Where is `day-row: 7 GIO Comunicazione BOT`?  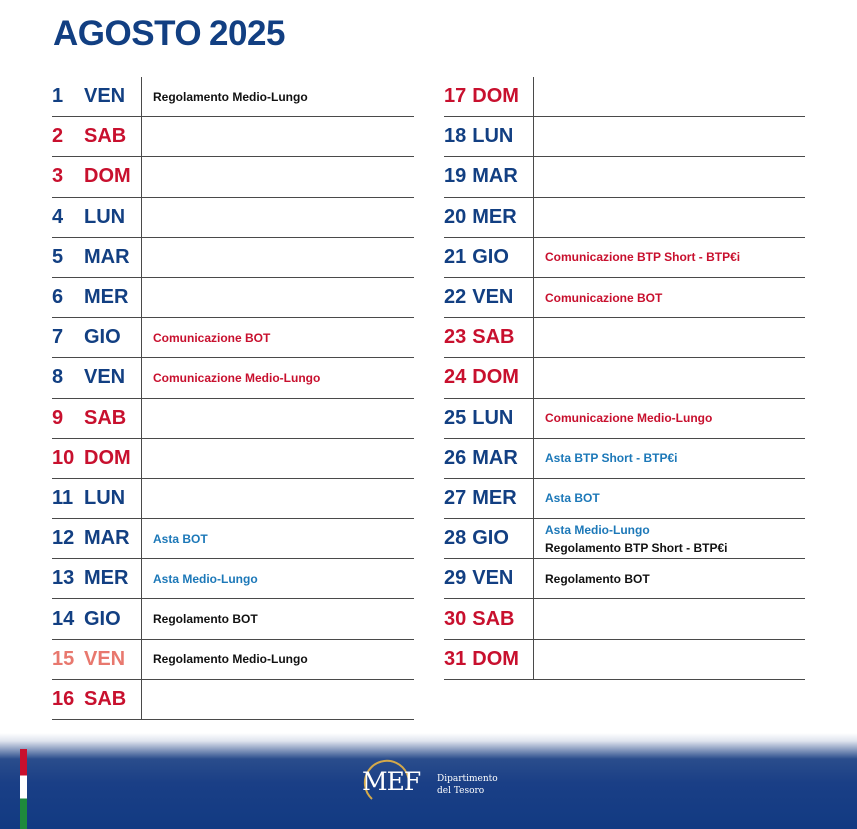
day-row: 7 GIO Comunicazione BOT is located at coordinates (233, 338).